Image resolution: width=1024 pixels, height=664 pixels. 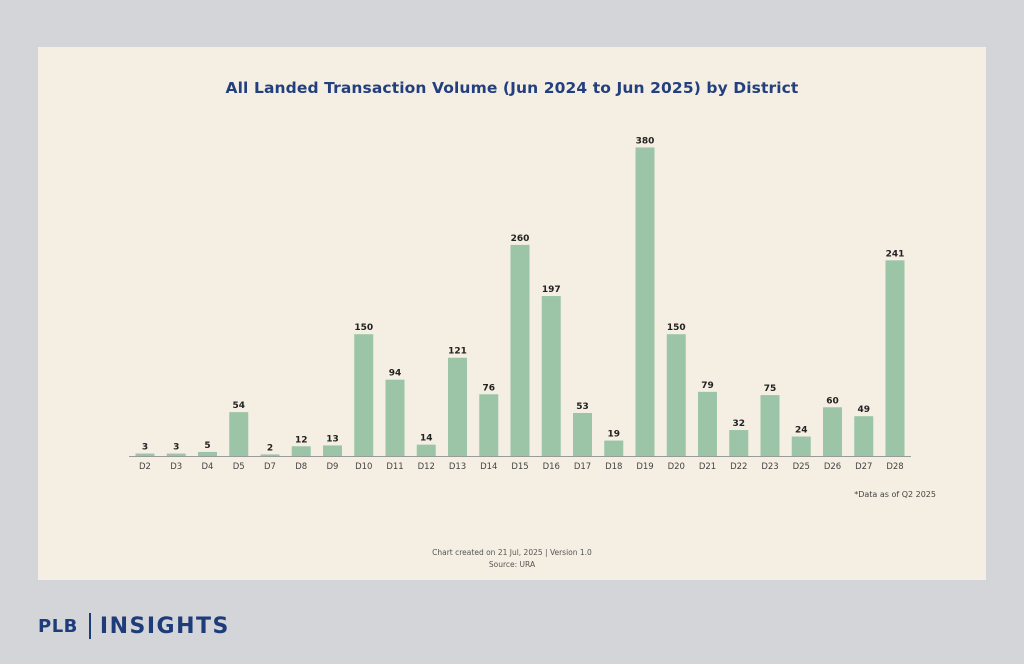 What do you see at coordinates (770, 389) in the screenshot?
I see `value-label-d23: 75` at bounding box center [770, 389].